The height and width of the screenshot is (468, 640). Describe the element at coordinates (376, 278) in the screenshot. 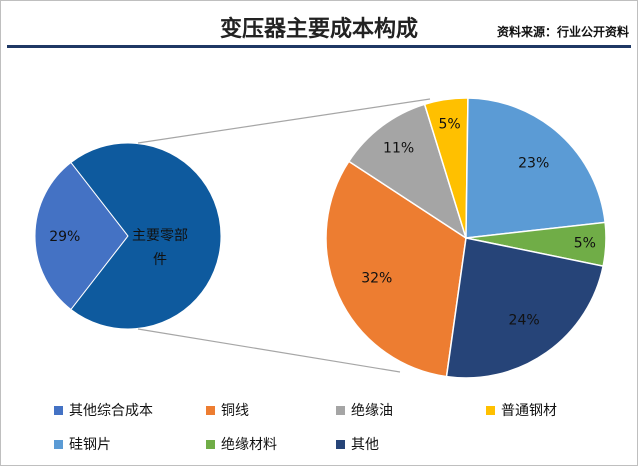

I see `data-label: 32%` at that location.